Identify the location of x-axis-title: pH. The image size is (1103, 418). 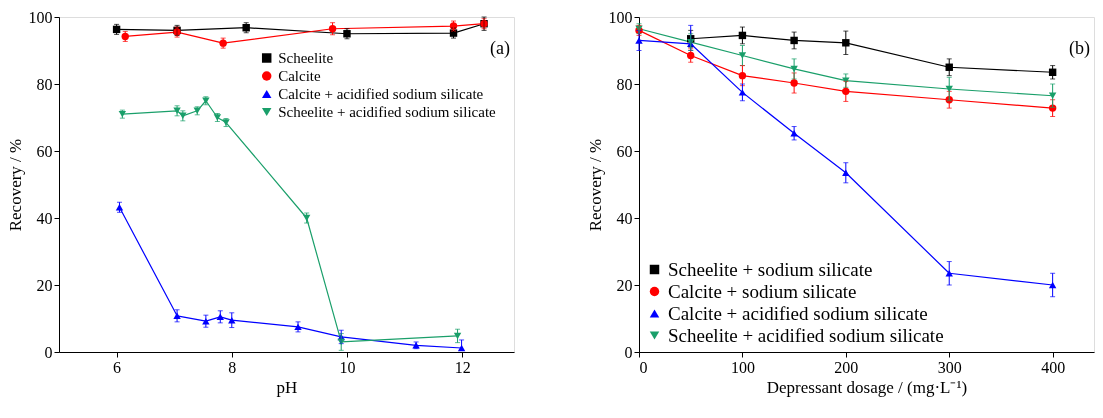
(287, 387).